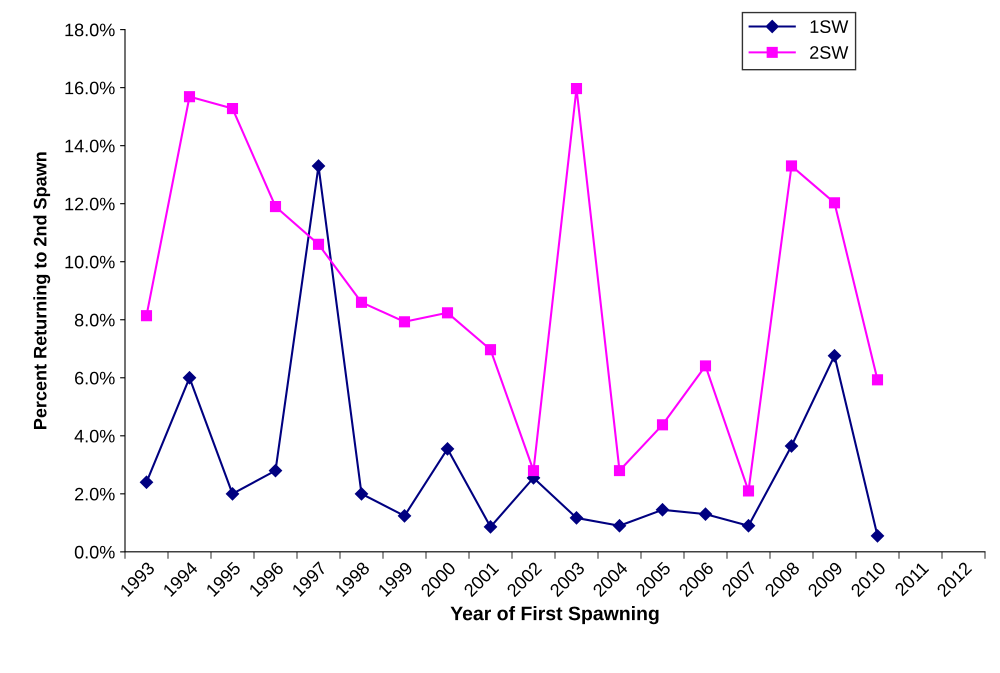  I want to click on y-tick-label: 14.0%, so click(90, 146).